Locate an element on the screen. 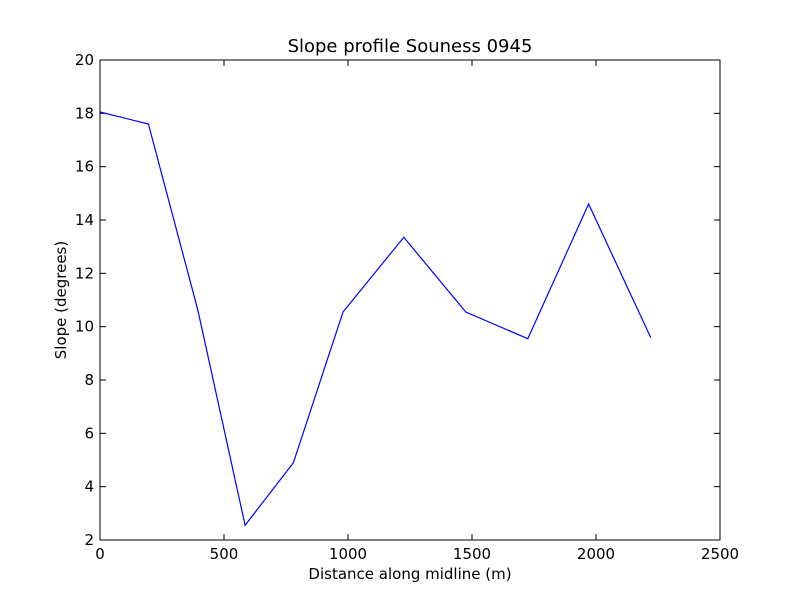 The height and width of the screenshot is (600, 800). x-axis-label: Distance along midline (m) is located at coordinates (409, 574).